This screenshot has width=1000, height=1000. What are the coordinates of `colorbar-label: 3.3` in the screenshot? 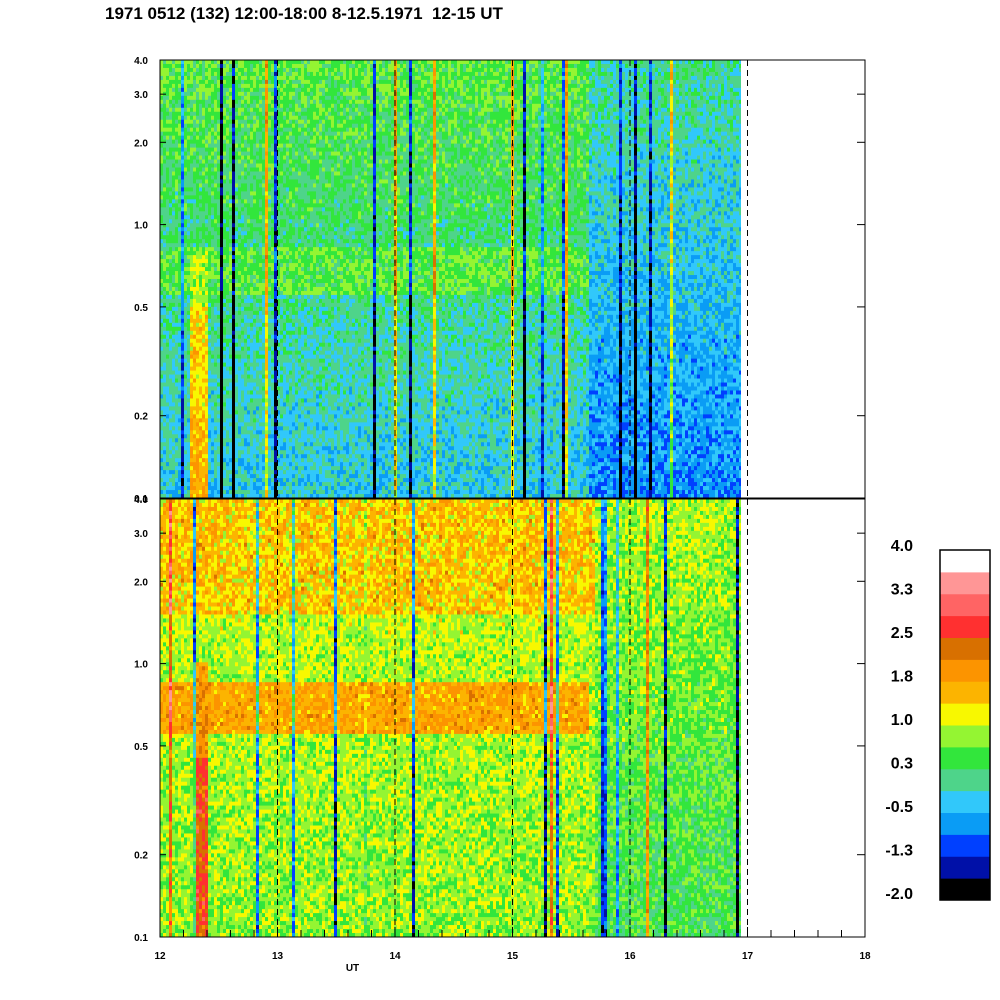 It's located at (902, 590).